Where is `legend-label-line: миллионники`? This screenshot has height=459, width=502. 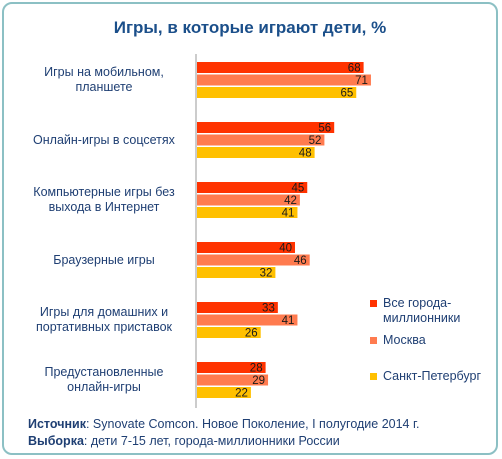 legend-label-line: миллионники is located at coordinates (422, 318).